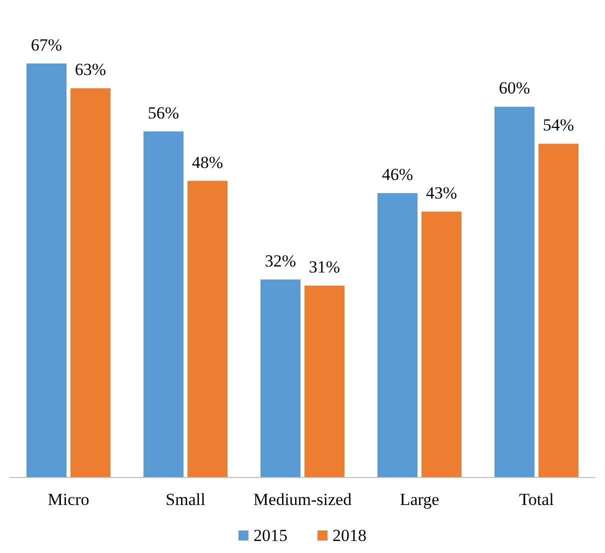 The width and height of the screenshot is (605, 553). Describe the element at coordinates (536, 499) in the screenshot. I see `x-tick-label: Total` at that location.